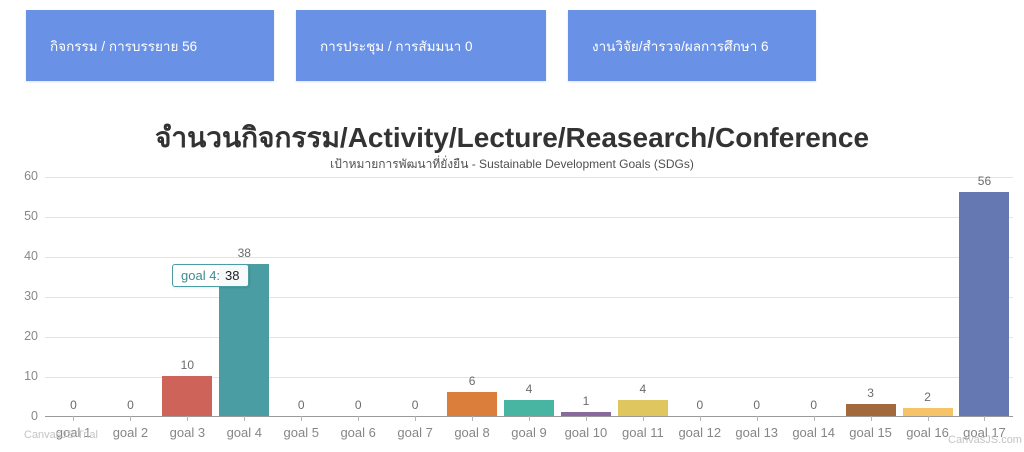 The width and height of the screenshot is (1024, 452). I want to click on y-axis-label-40: 40, so click(31, 256).